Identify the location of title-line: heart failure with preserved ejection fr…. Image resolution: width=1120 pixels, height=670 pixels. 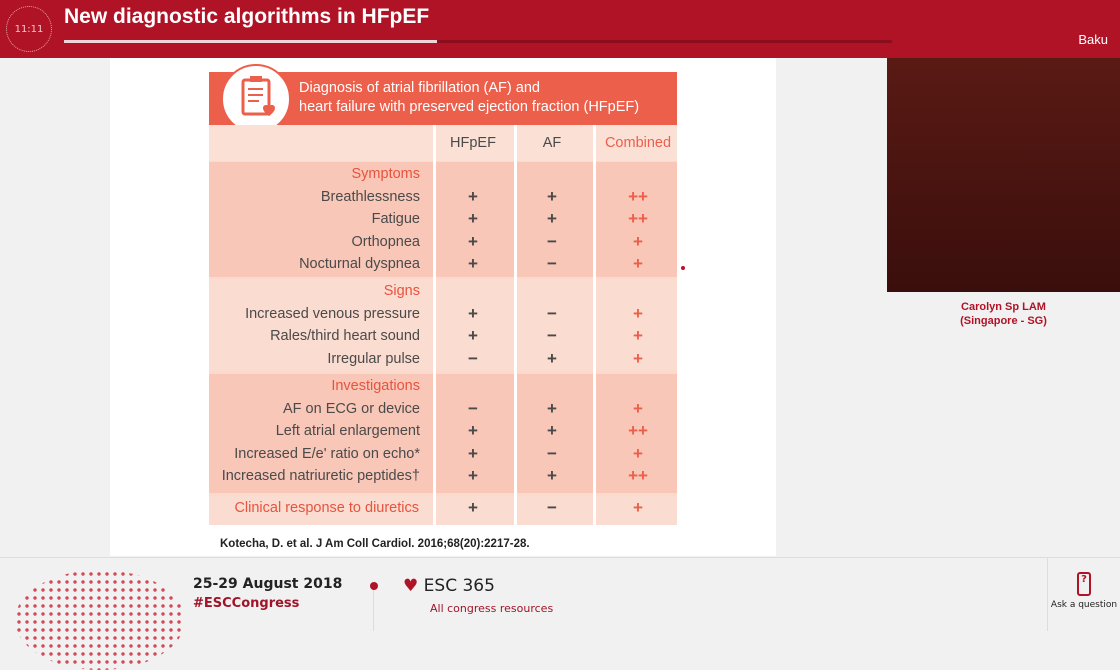
(469, 107).